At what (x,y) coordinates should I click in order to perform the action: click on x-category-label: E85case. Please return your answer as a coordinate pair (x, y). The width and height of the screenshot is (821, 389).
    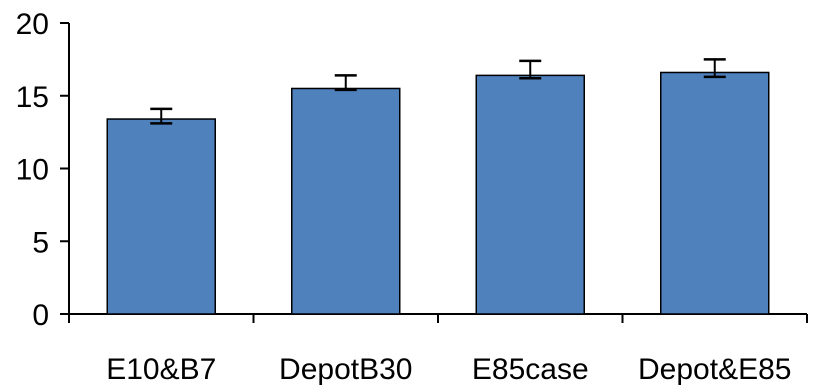
    Looking at the image, I should click on (530, 369).